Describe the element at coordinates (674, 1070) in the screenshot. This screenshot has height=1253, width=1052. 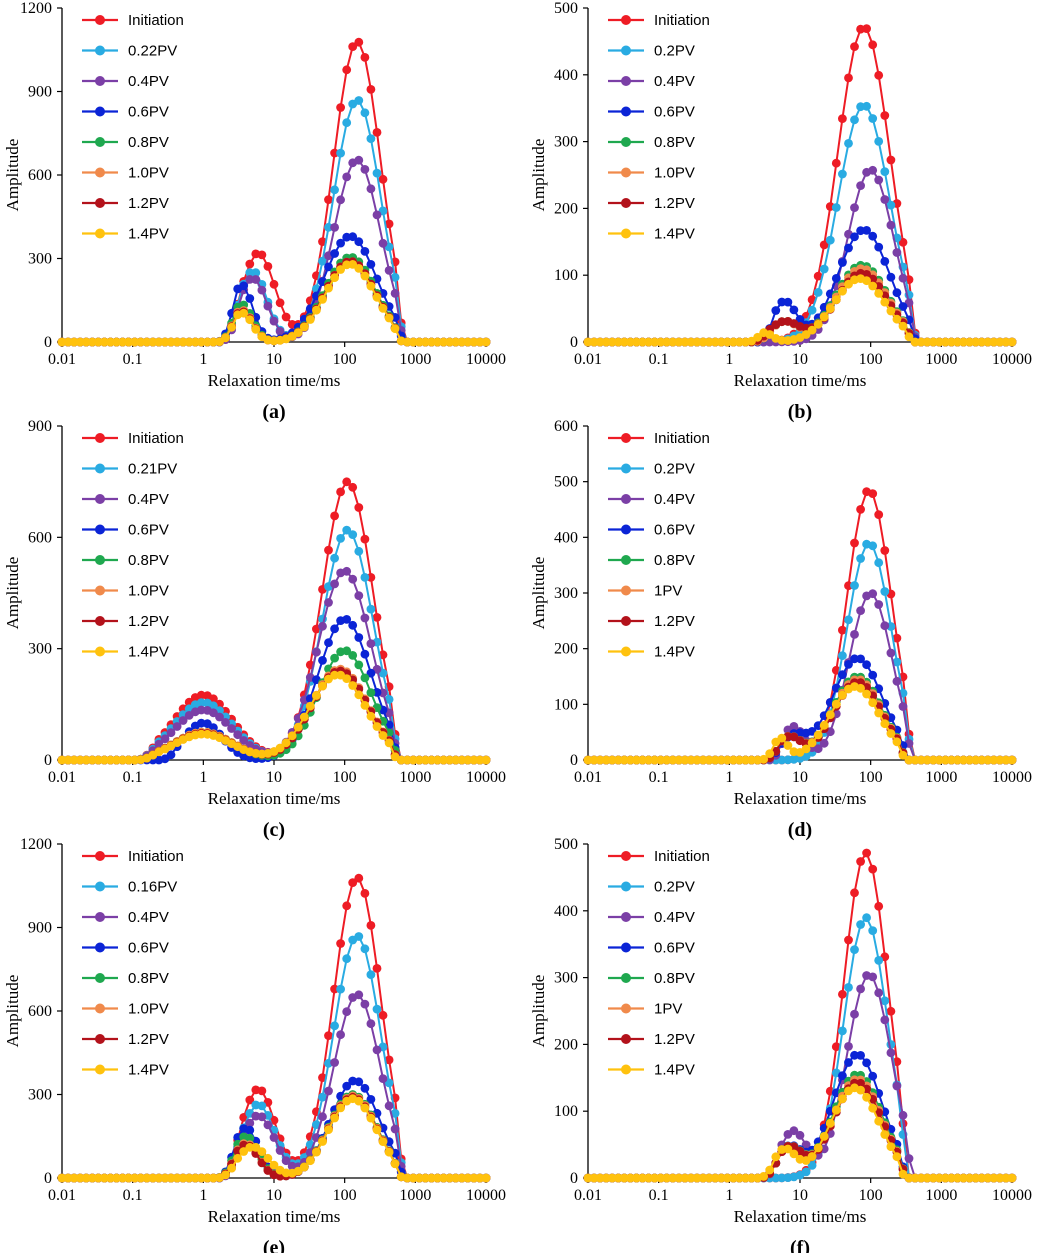
I see `legend-label: 1.4PV` at that location.